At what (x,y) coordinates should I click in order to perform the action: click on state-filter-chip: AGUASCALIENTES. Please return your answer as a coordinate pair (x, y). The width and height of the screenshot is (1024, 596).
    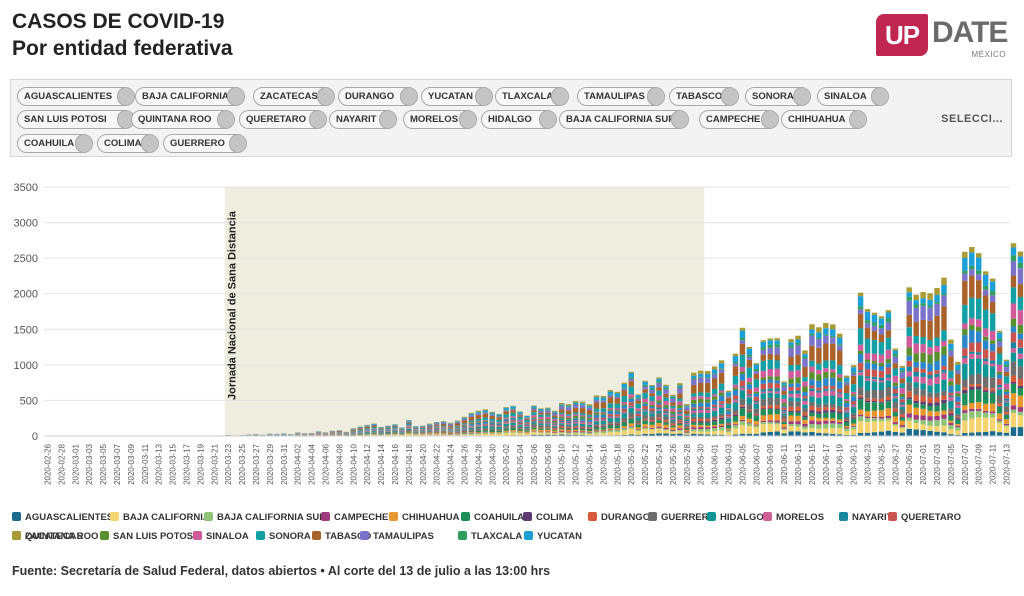
    Looking at the image, I should click on (76, 96).